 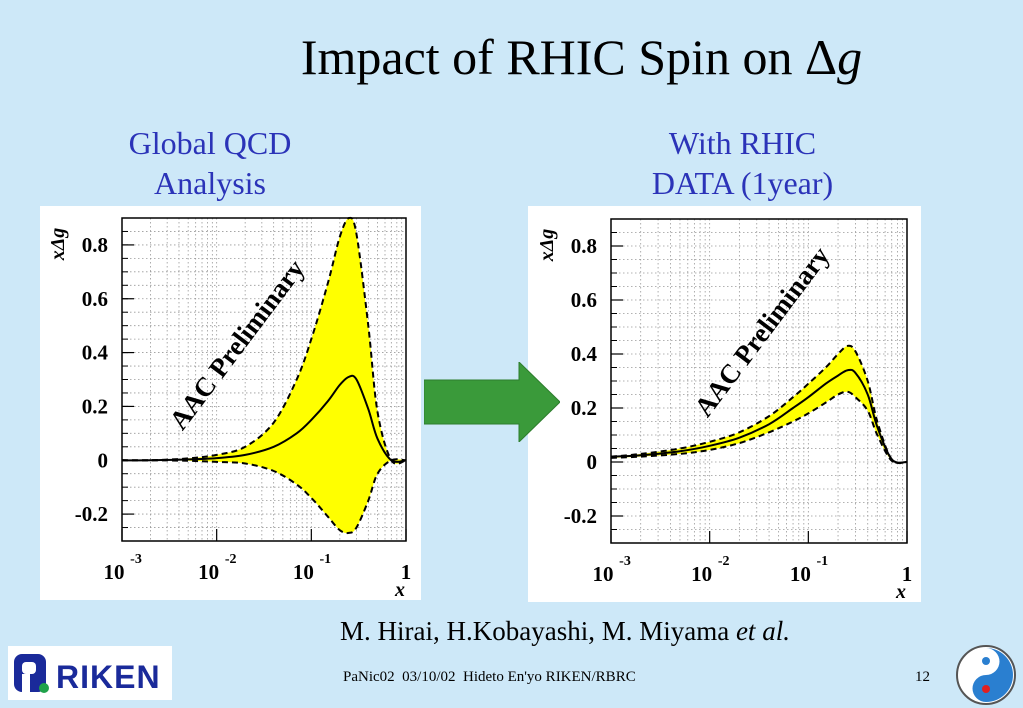 I want to click on right-arrow-icon, so click(x=492, y=402).